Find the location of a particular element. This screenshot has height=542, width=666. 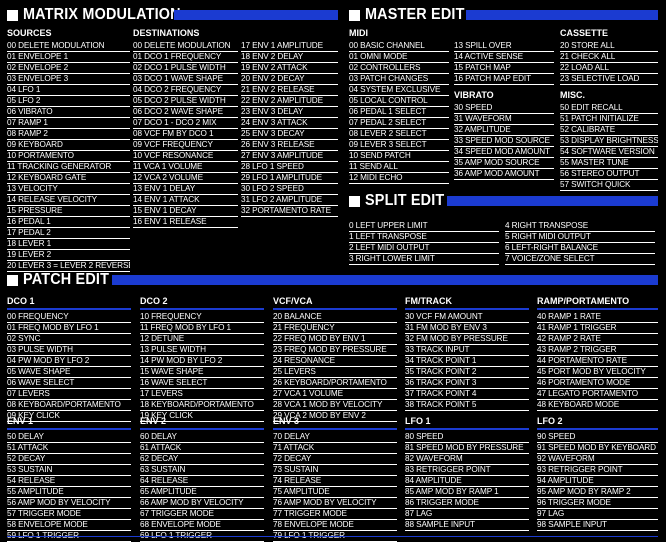

list-item: 29 LFO 1 AMPLITUDE is located at coordinates (289, 178).